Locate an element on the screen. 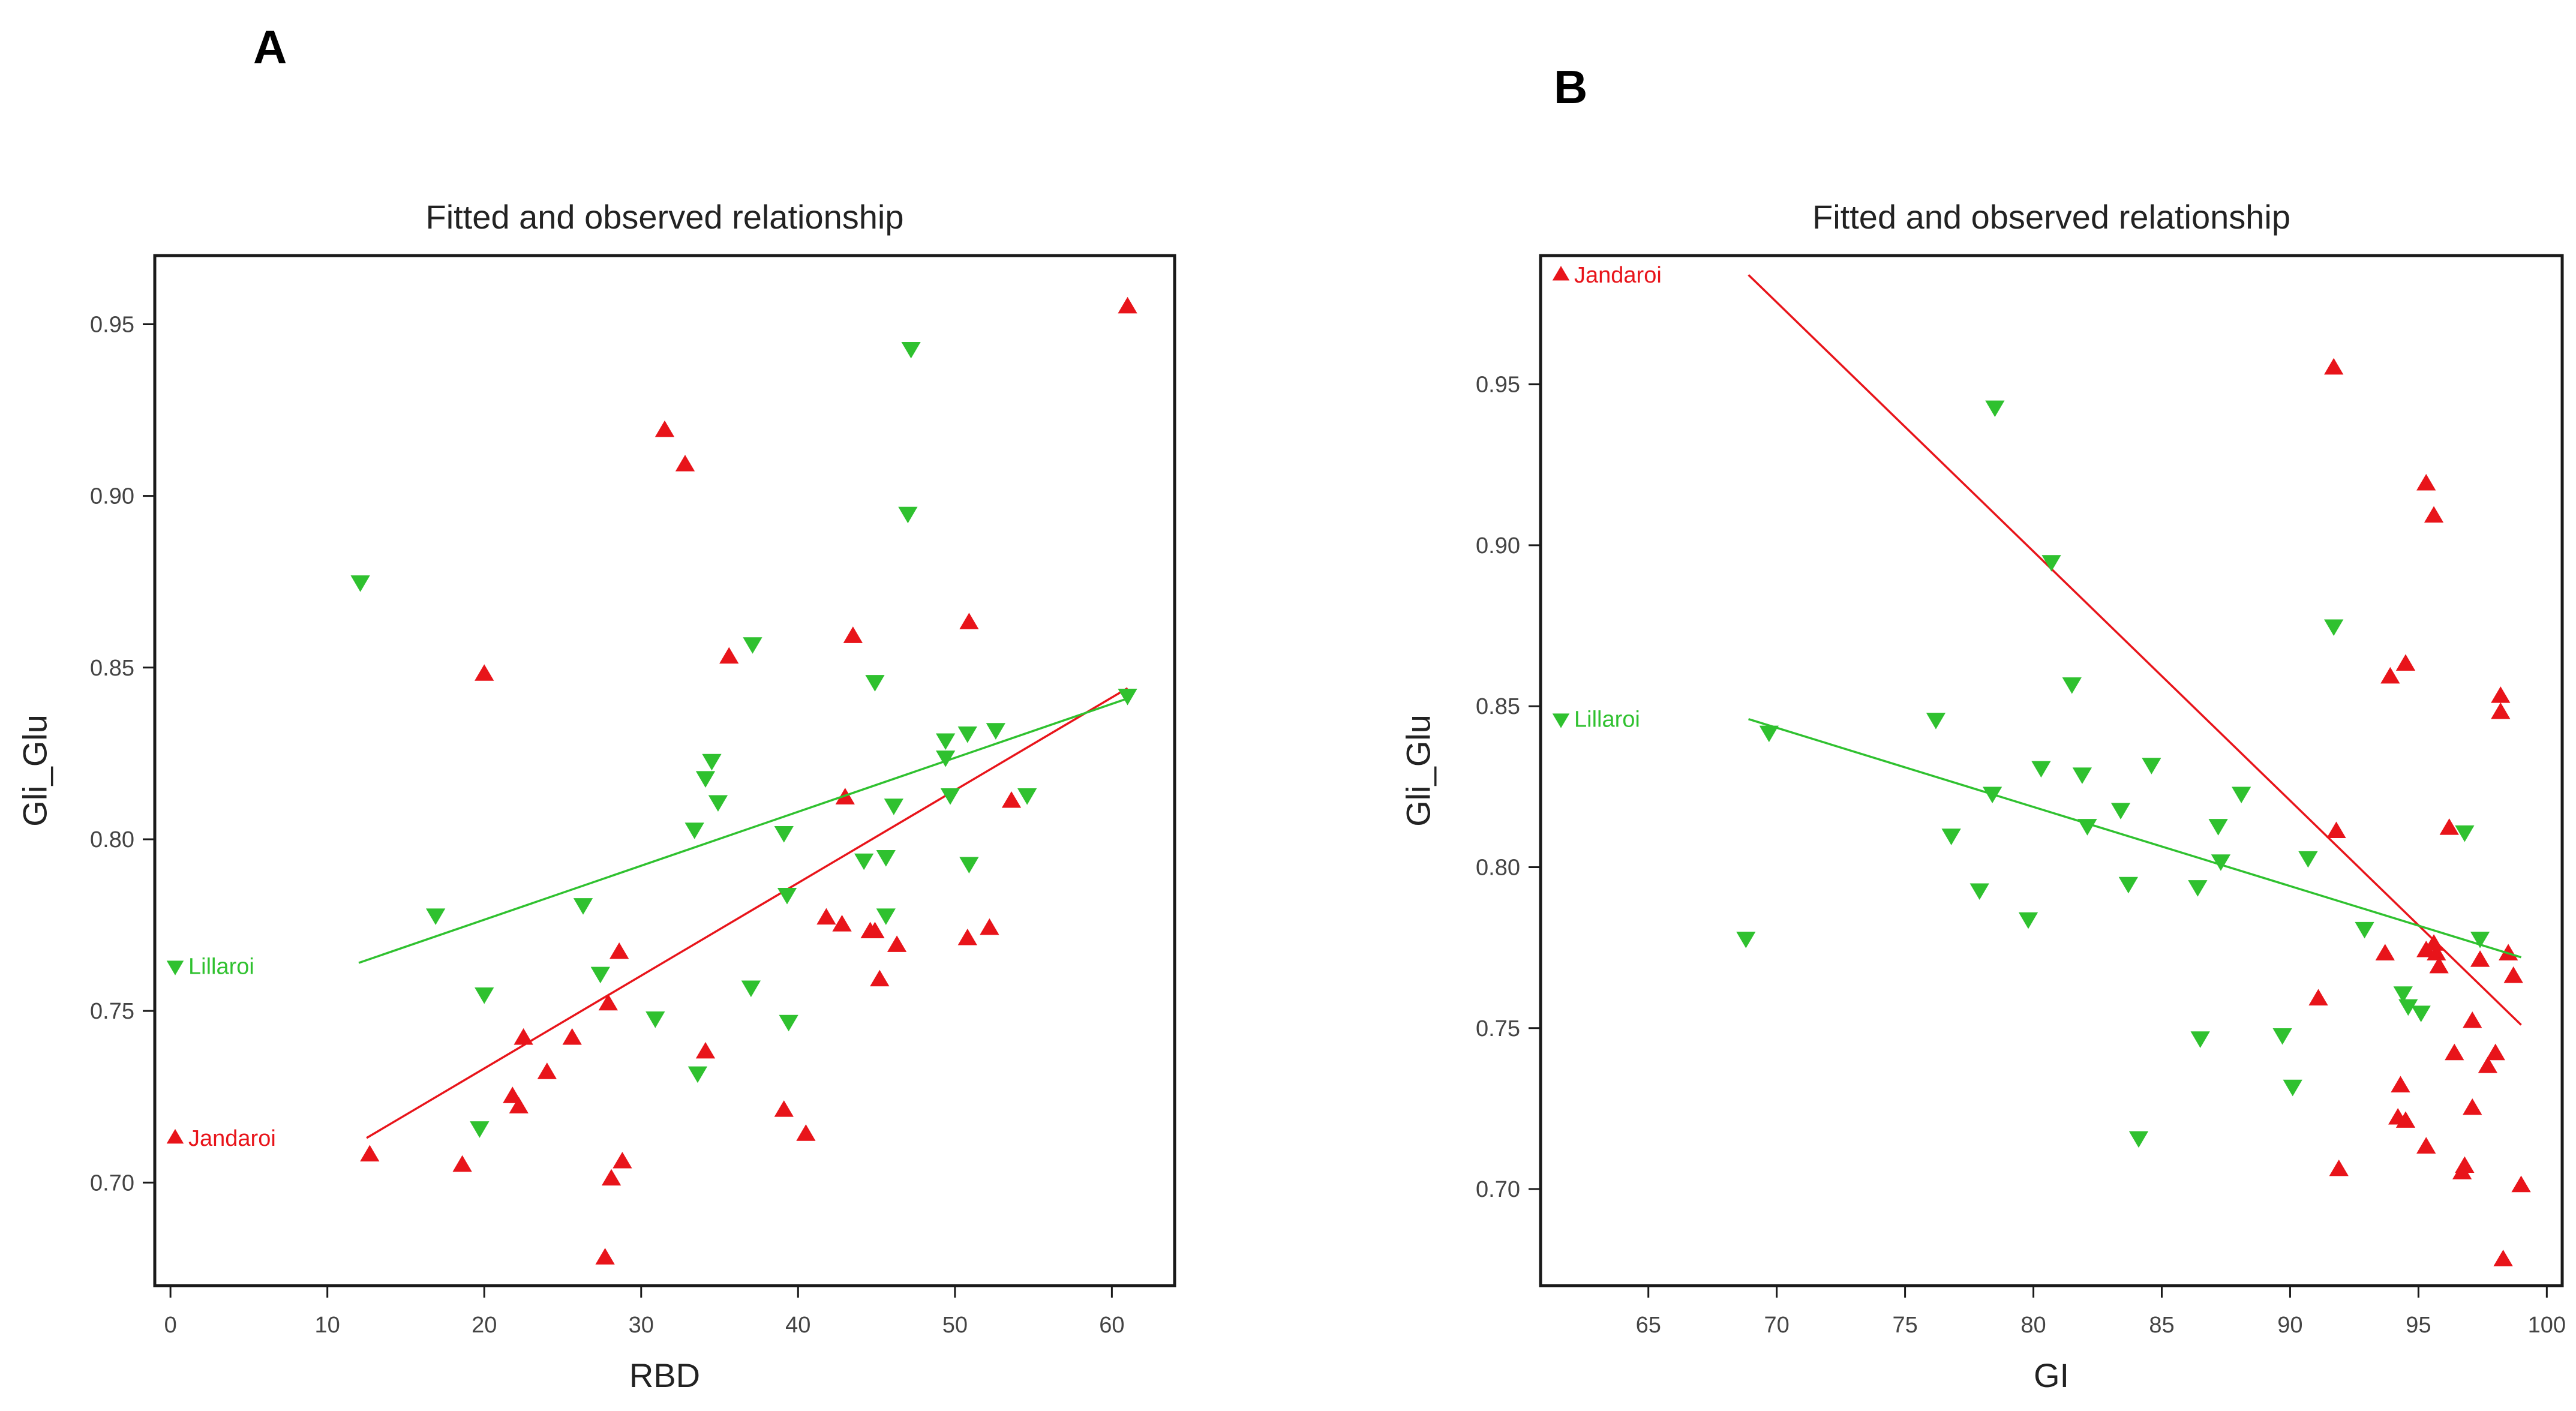  x-tick-label: 90 is located at coordinates (2289, 1325).